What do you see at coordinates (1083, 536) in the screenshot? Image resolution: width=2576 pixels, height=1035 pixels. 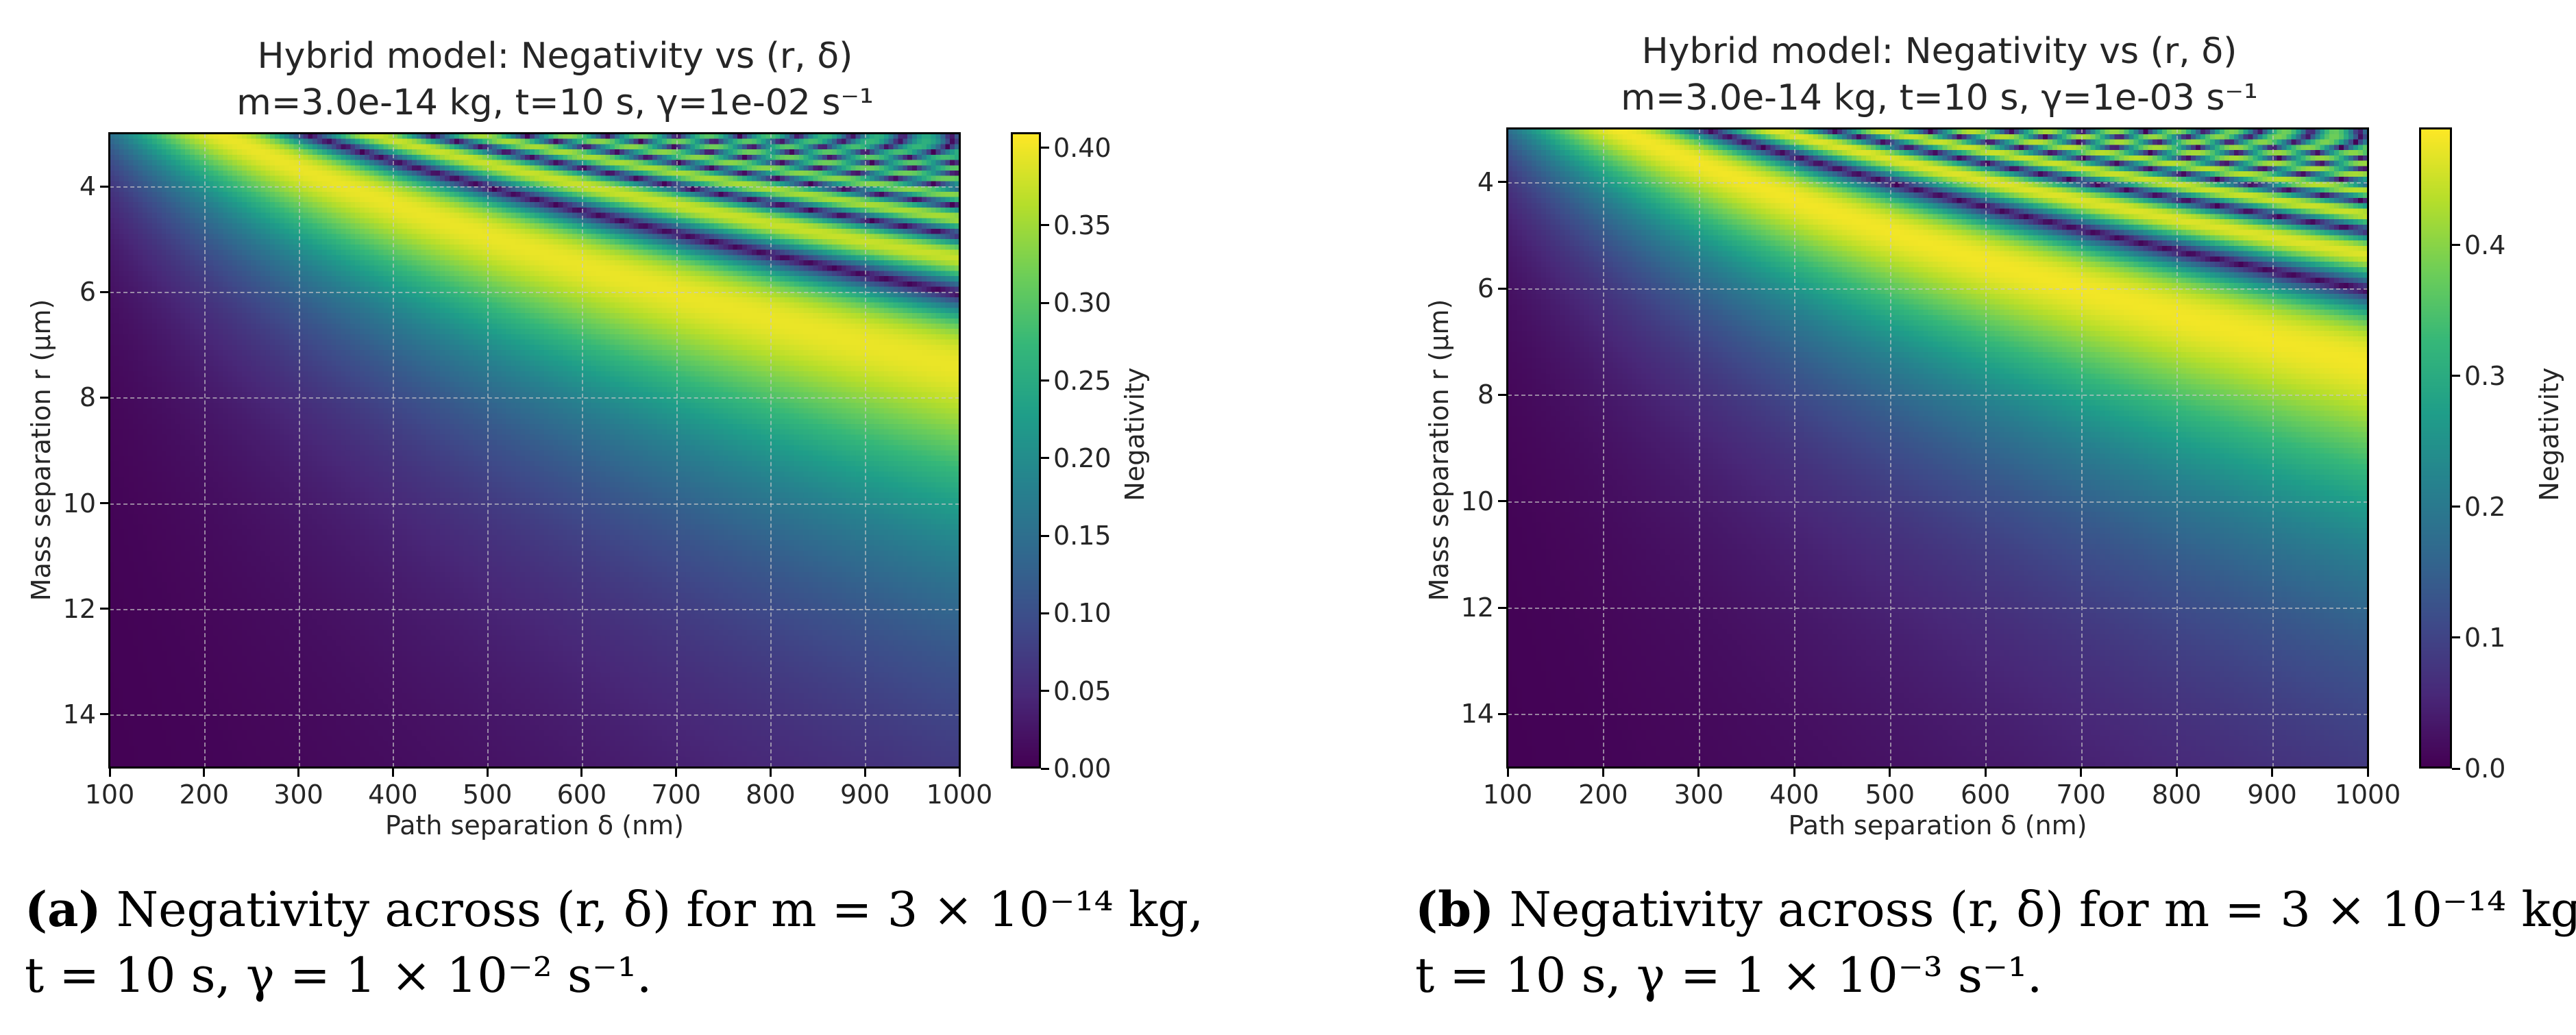 I see `colorbar-tick-label: 0.15` at bounding box center [1083, 536].